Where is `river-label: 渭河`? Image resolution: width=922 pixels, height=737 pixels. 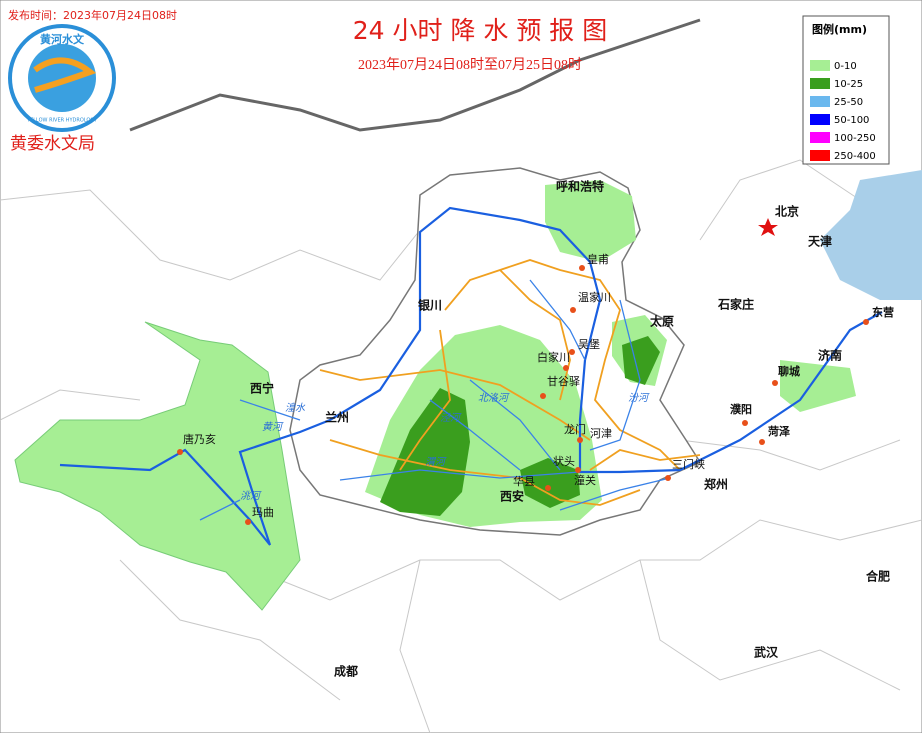
river-label: 渭河 is located at coordinates (436, 462).